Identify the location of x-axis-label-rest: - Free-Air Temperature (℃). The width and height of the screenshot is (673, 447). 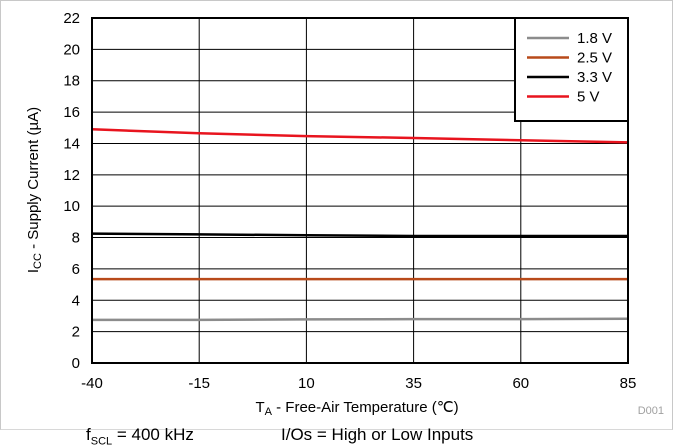
(365, 407).